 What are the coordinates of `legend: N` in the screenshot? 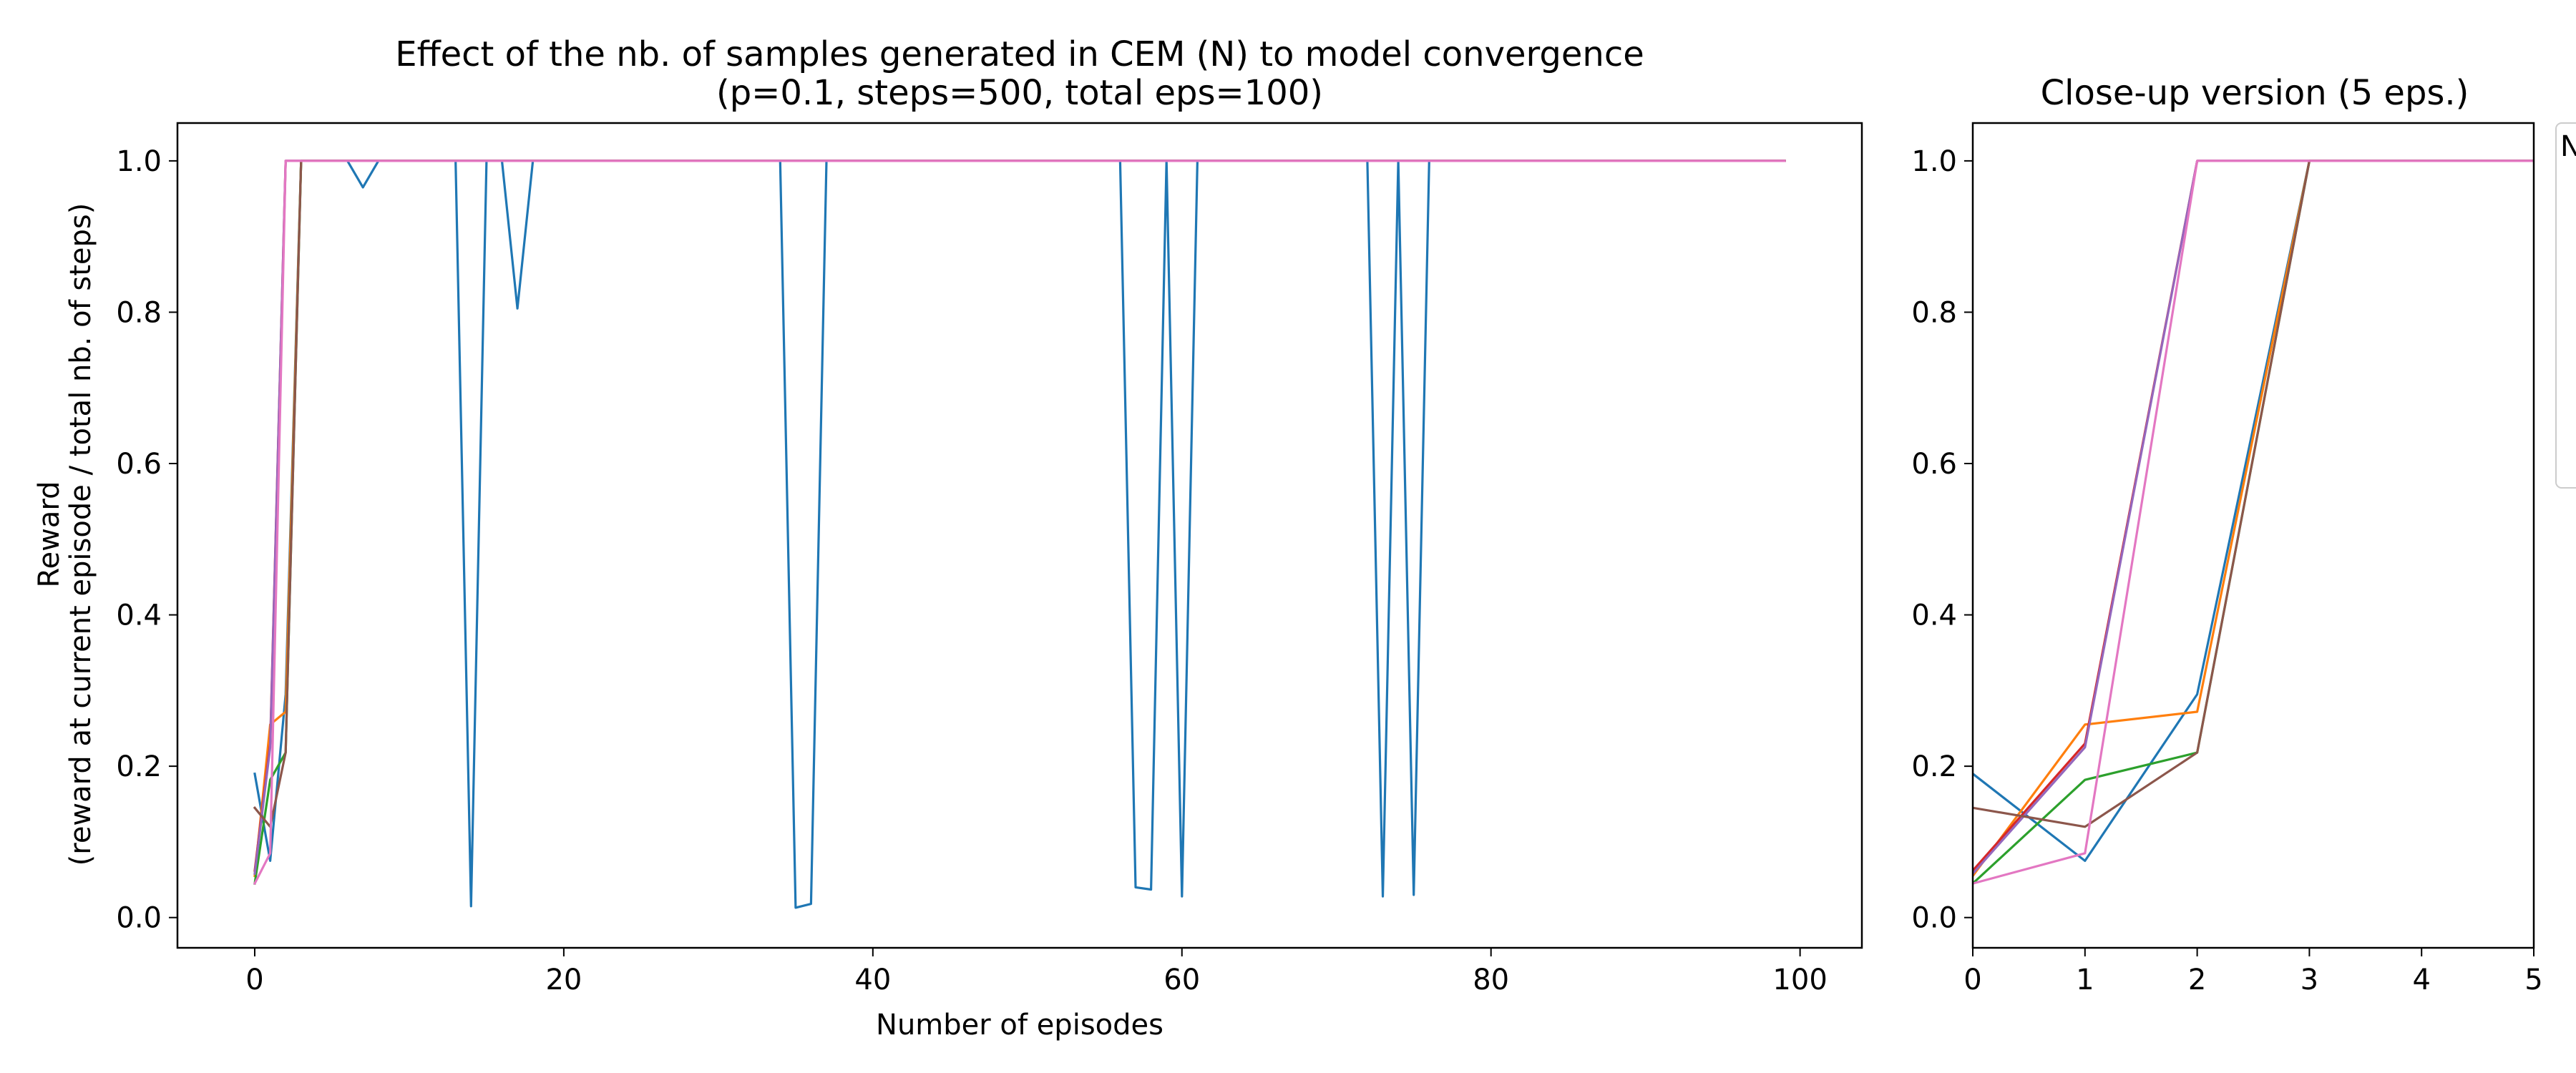 It's located at (2565, 305).